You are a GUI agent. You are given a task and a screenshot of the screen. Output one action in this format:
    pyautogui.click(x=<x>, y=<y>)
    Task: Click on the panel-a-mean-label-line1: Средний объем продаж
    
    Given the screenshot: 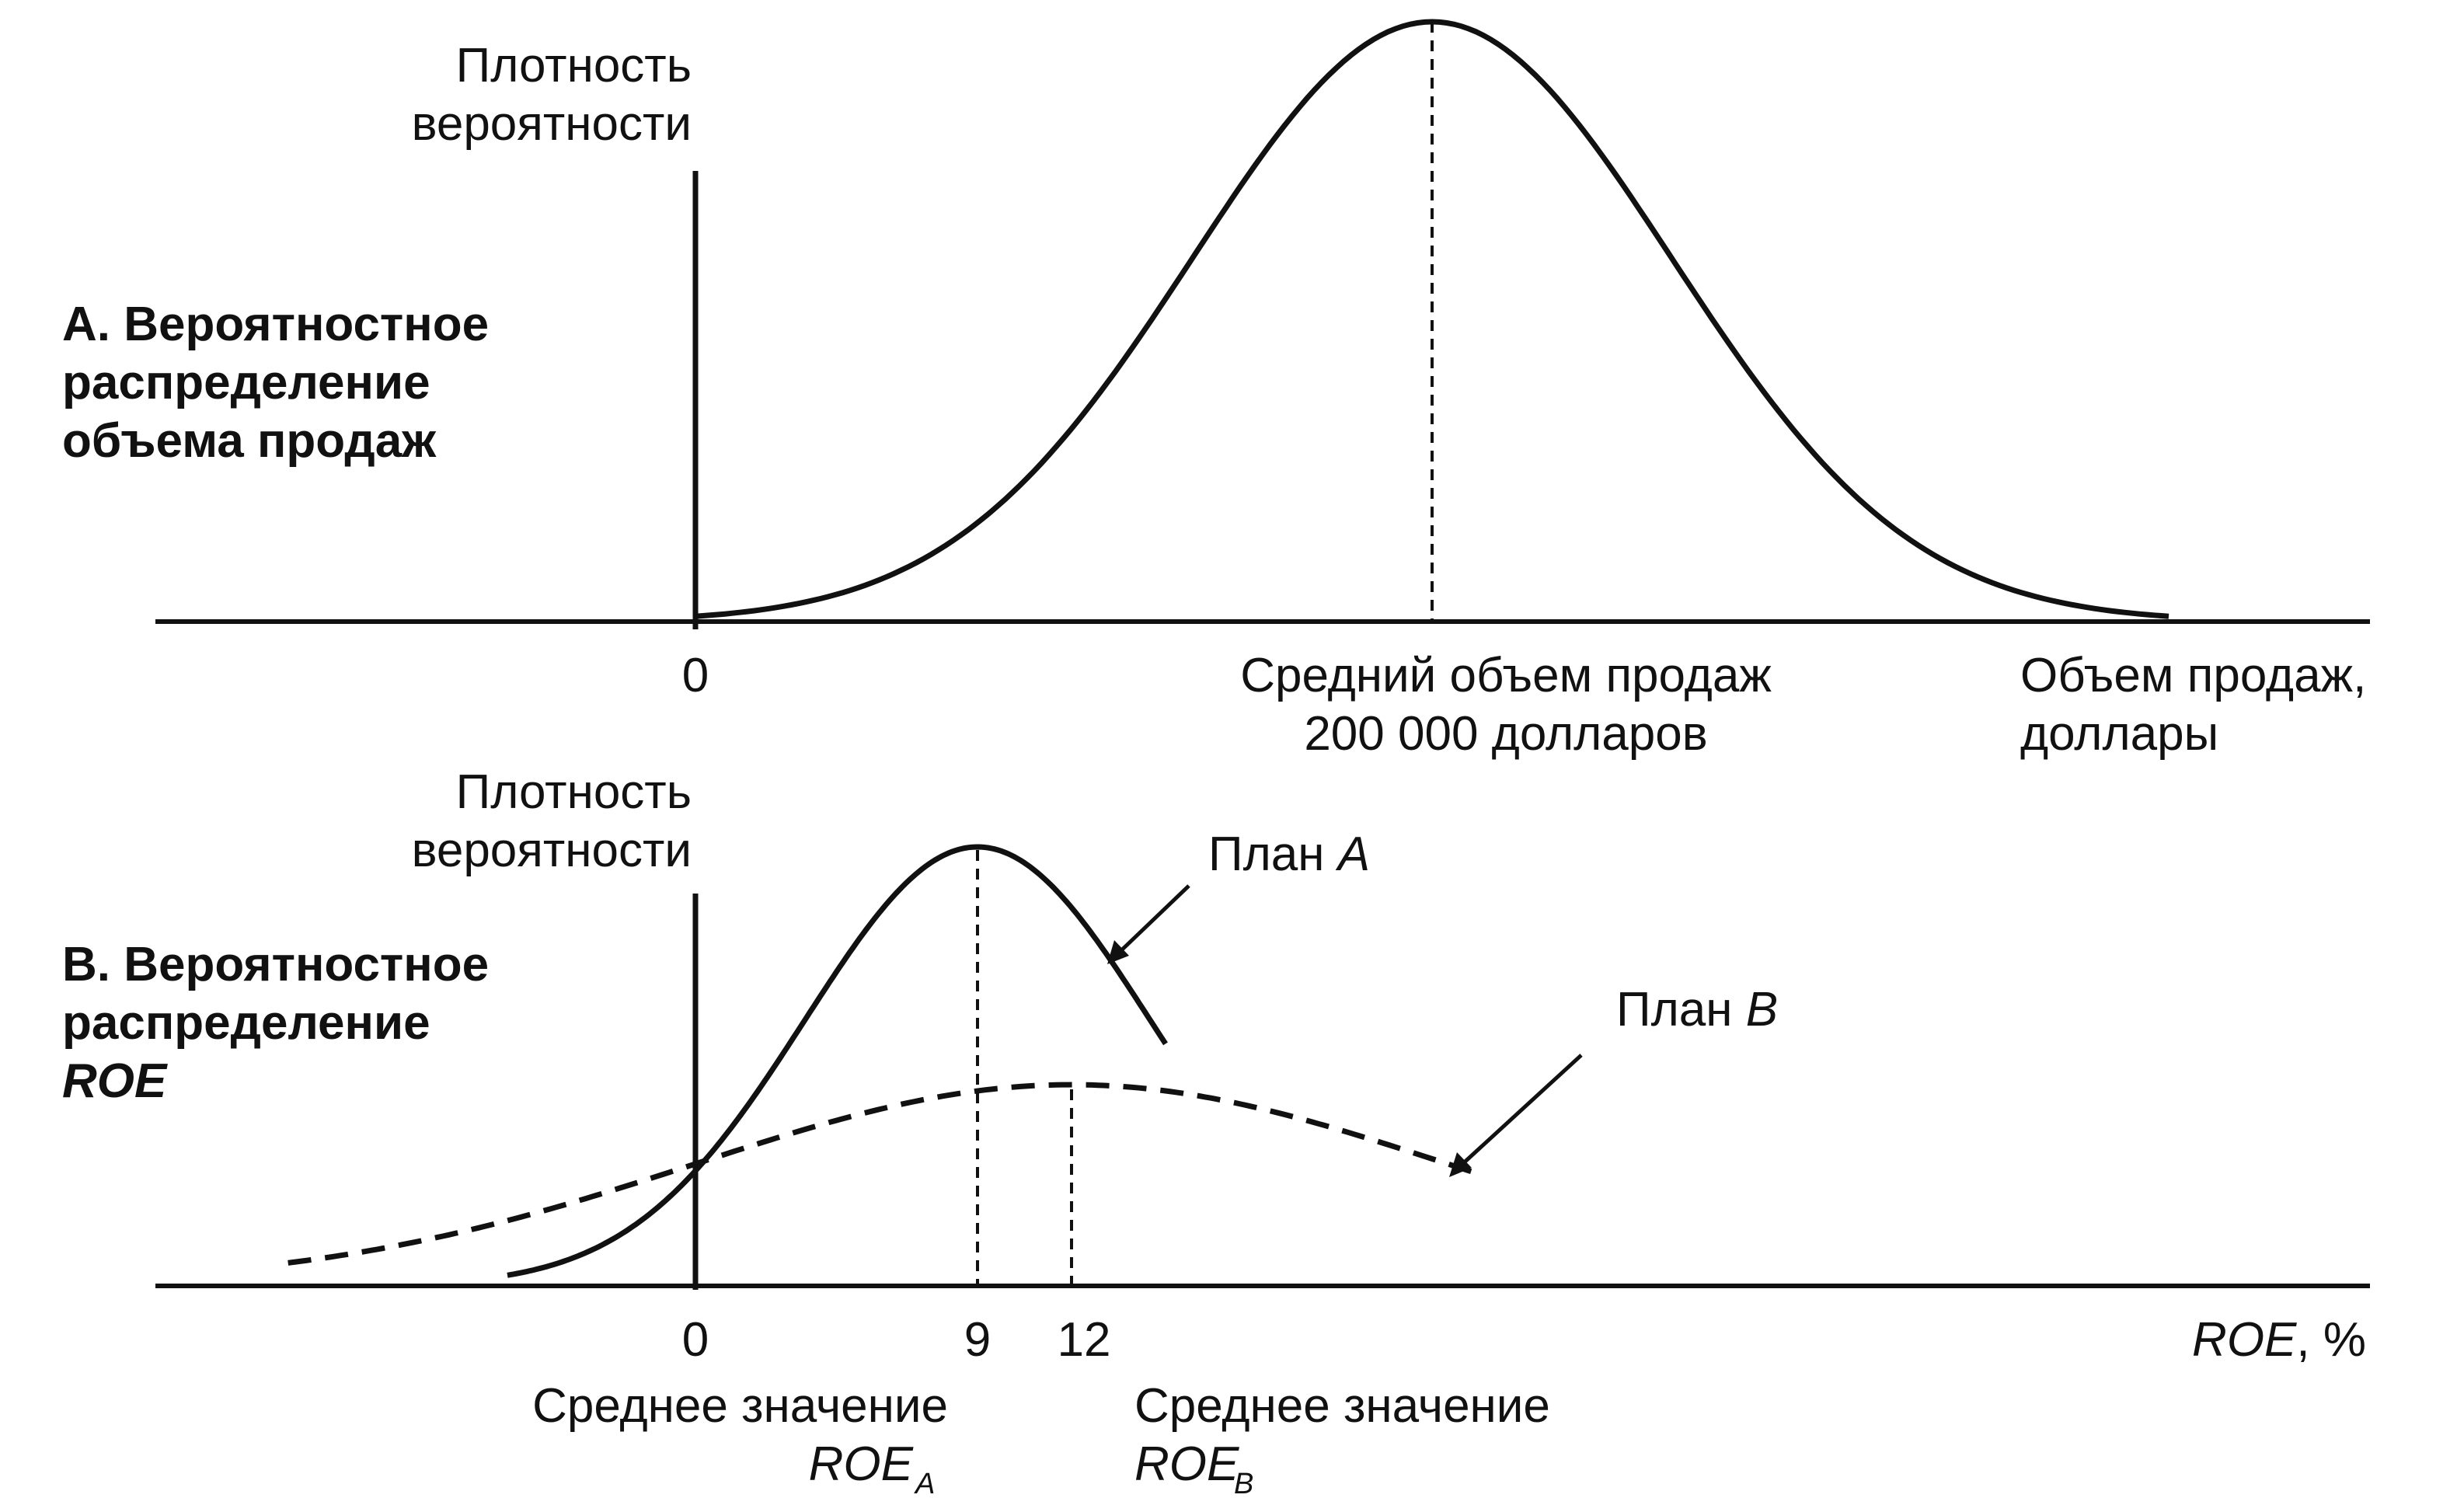 What is the action you would take?
    pyautogui.click(x=1506, y=675)
    